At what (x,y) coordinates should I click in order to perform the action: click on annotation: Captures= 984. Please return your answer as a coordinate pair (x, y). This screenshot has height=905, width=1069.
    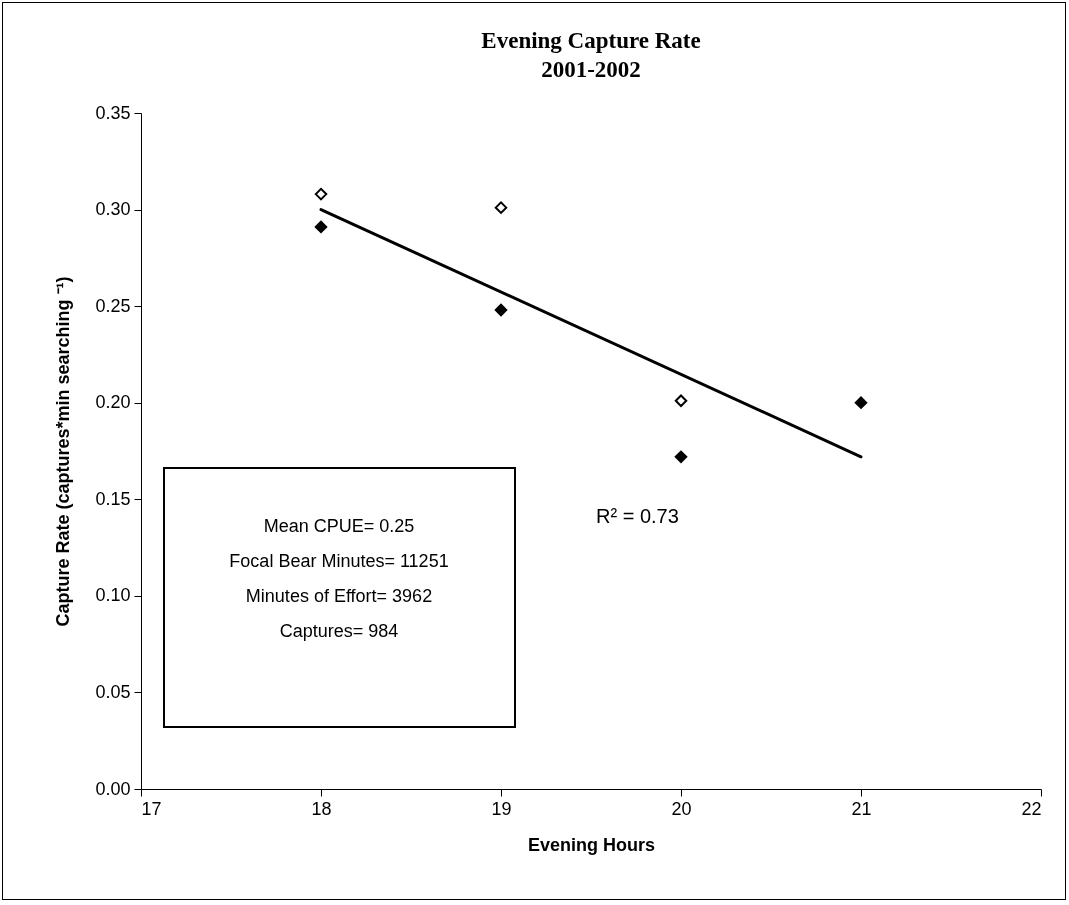
    Looking at the image, I should click on (339, 631).